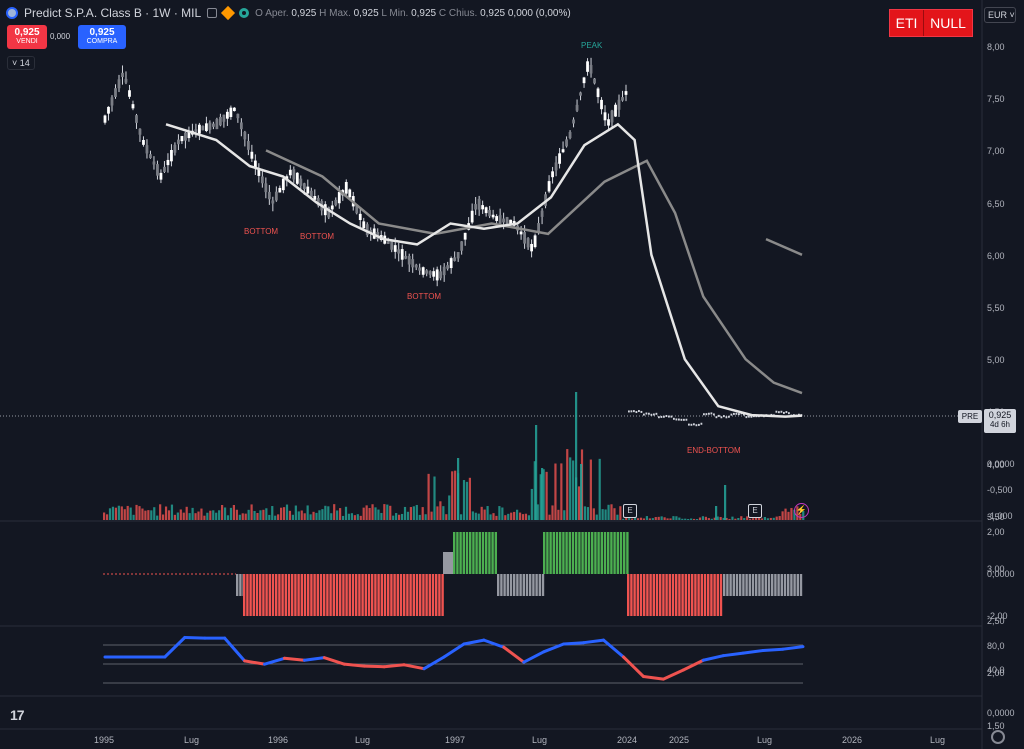  What do you see at coordinates (755, 511) in the screenshot?
I see `earnings-badge-2: E` at bounding box center [755, 511].